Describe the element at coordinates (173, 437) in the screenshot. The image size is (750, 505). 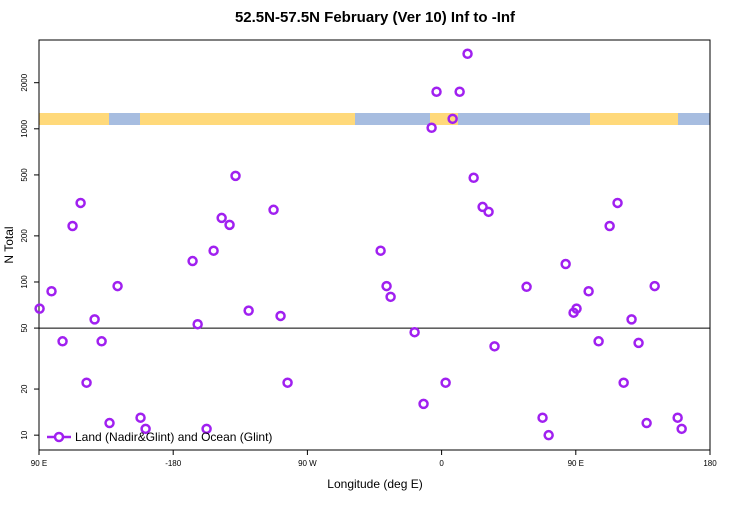
I see `legend-label: Land (Nadir&Glint) and Ocean (Glint)` at that location.